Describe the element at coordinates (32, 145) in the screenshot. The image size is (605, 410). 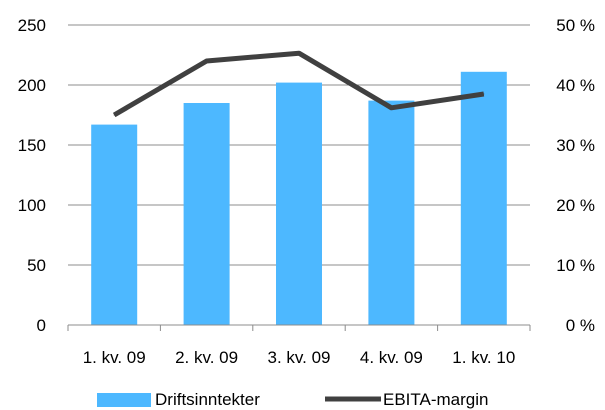
I see `y-tick-label: 150` at that location.